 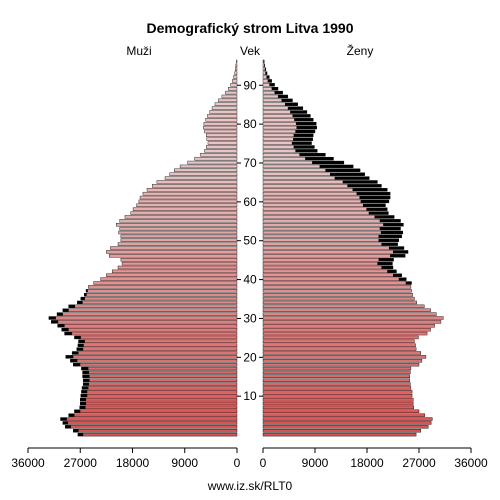 I want to click on chart-title: Demografický strom Litva 1990, so click(x=250, y=28).